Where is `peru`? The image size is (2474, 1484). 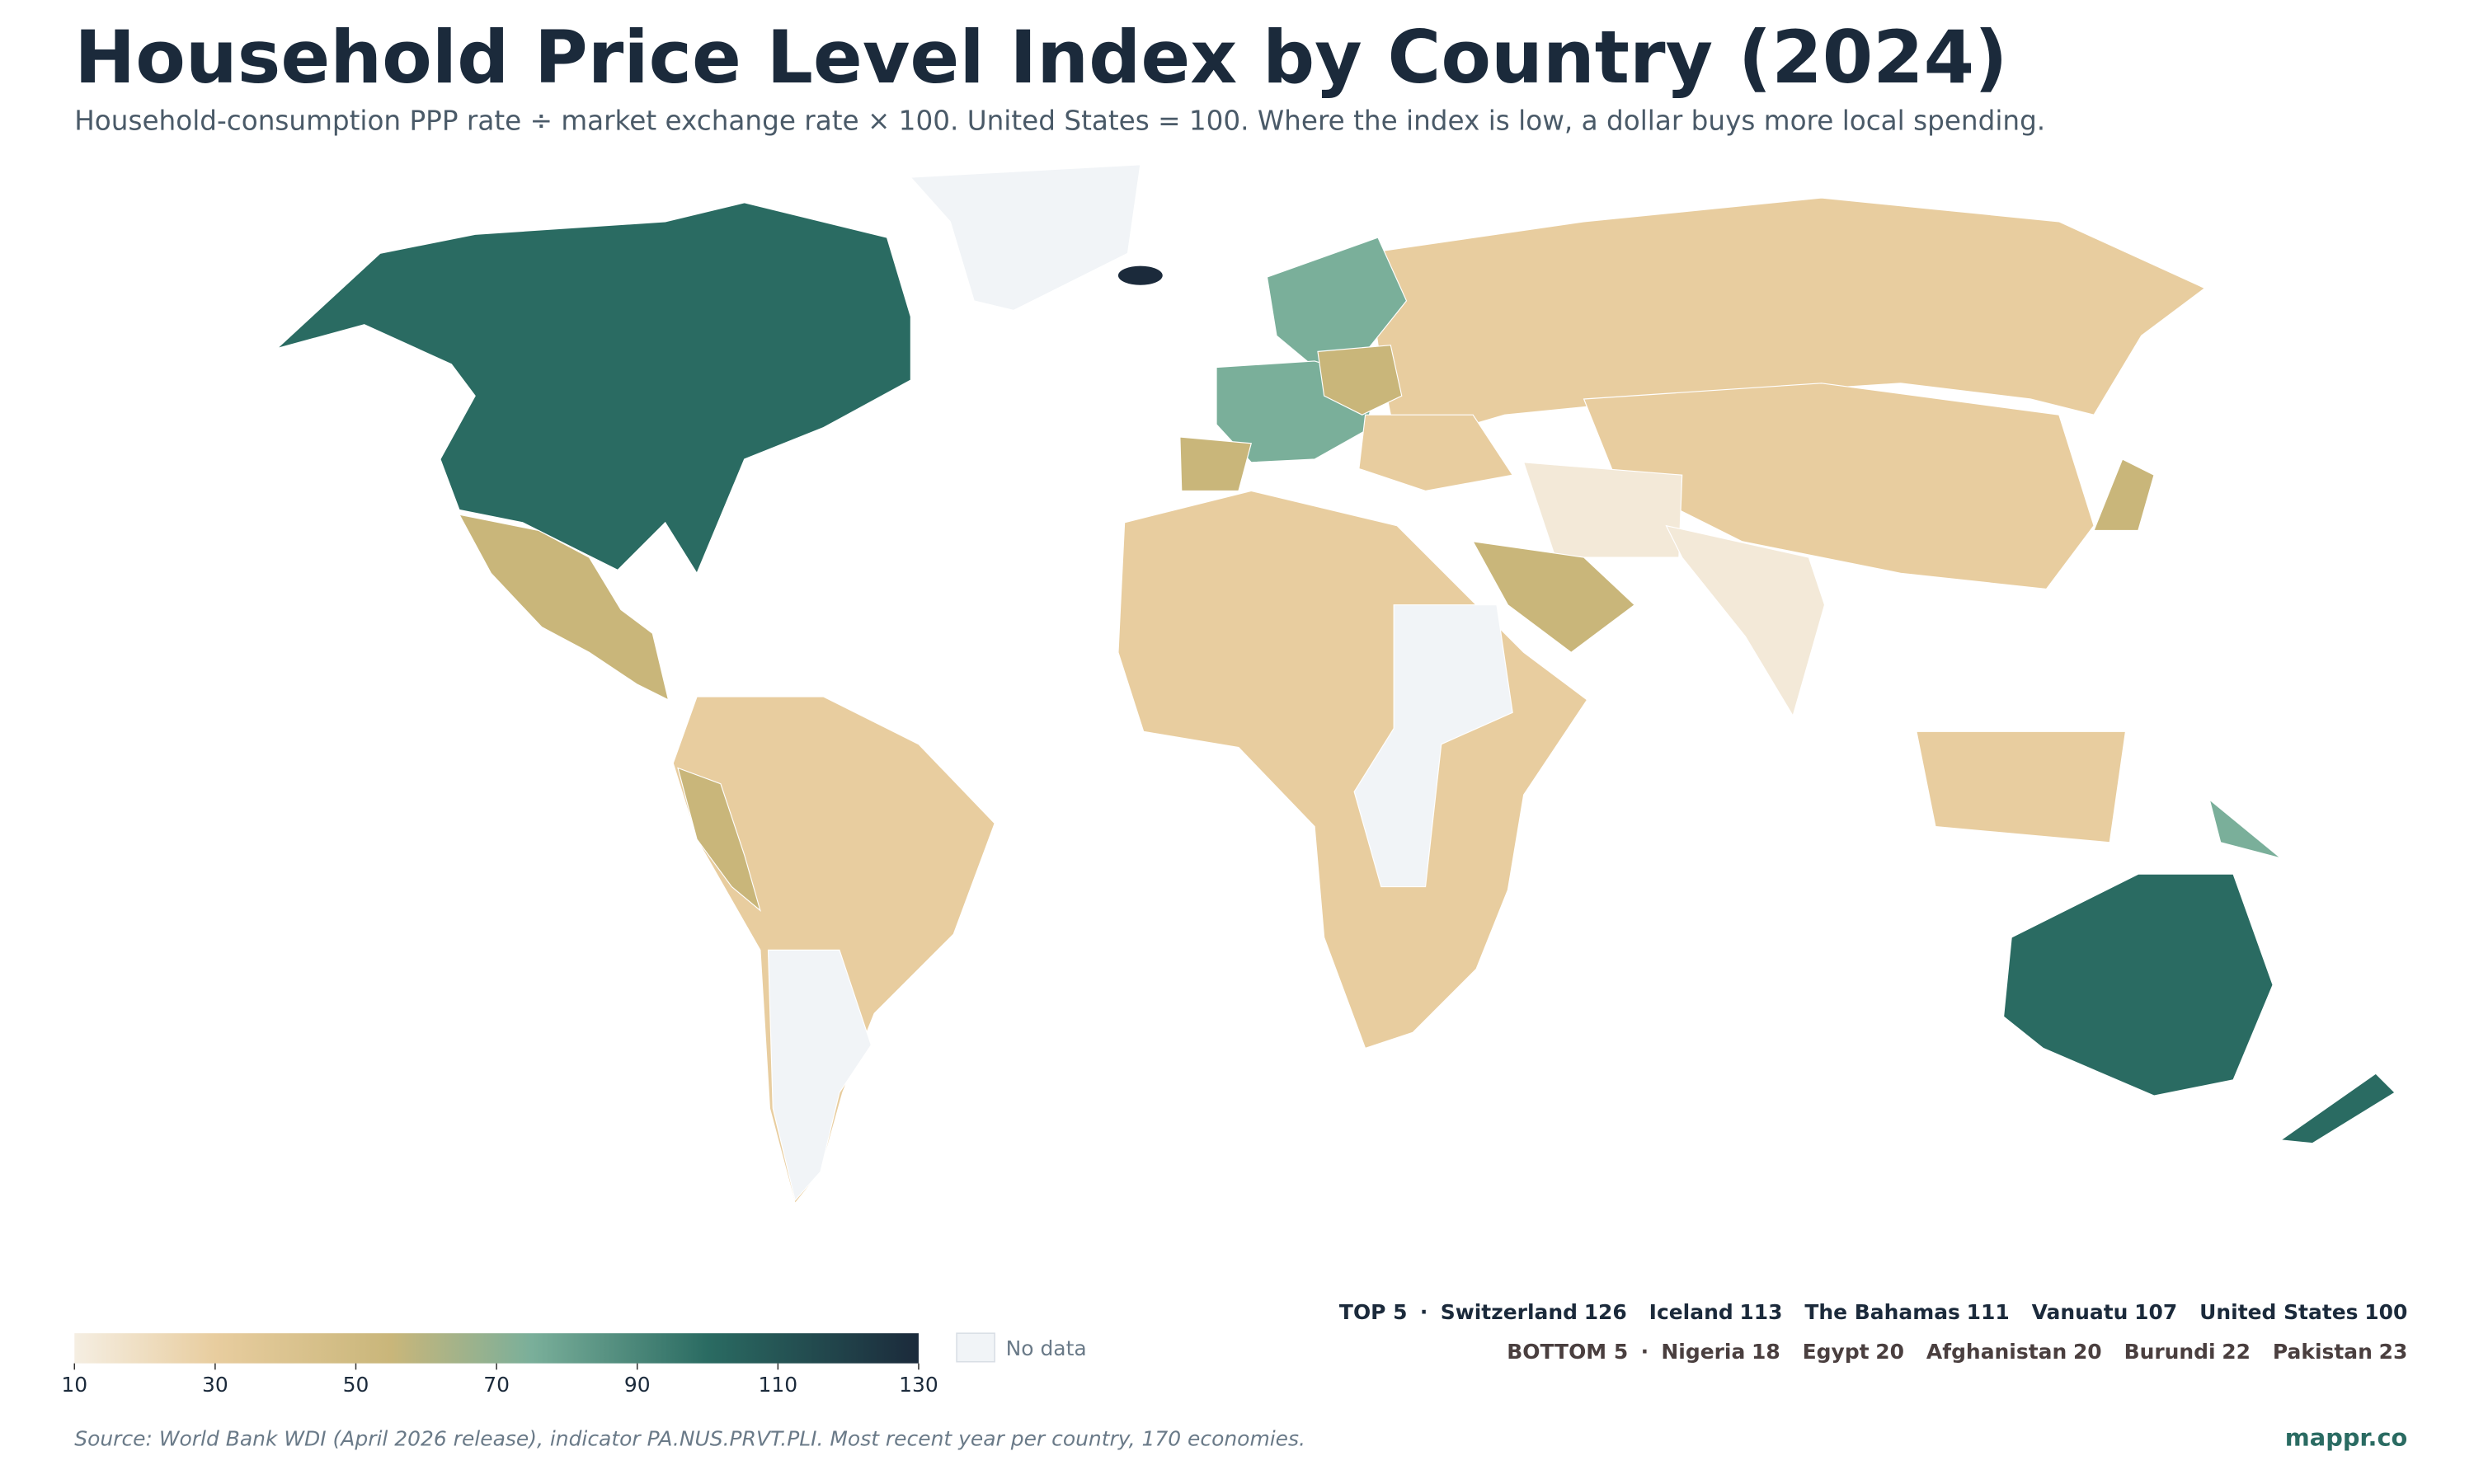 peru is located at coordinates (719, 839).